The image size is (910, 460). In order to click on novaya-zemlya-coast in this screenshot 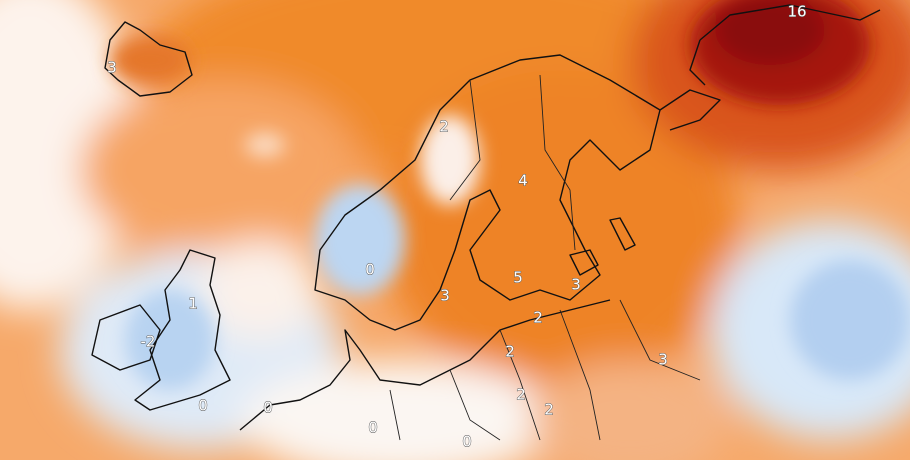, I will do `click(785, 45)`.